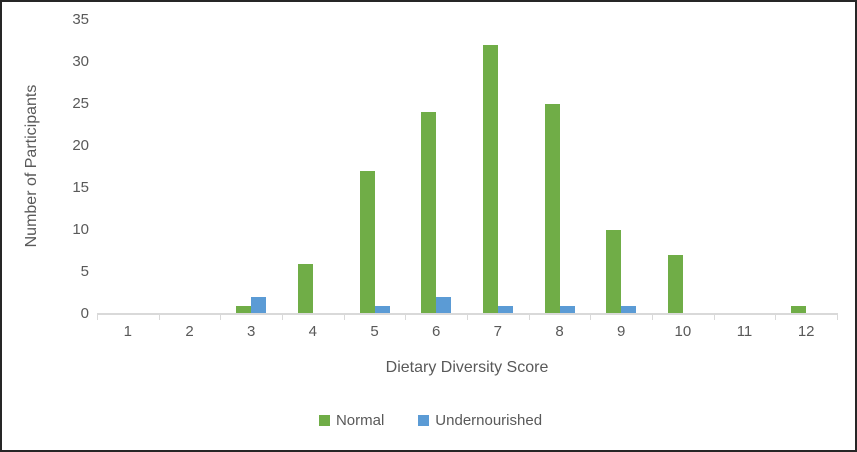 The image size is (857, 452). What do you see at coordinates (251, 331) in the screenshot?
I see `x-tick-label: 3` at bounding box center [251, 331].